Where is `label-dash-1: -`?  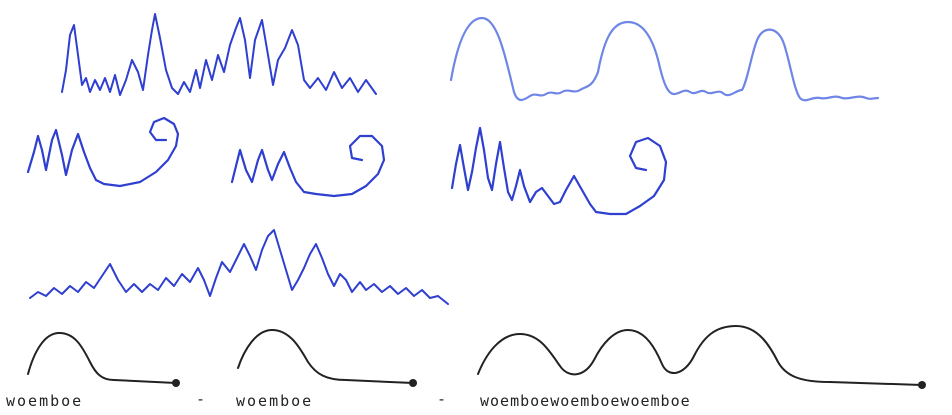
label-dash-1: - is located at coordinates (202, 399).